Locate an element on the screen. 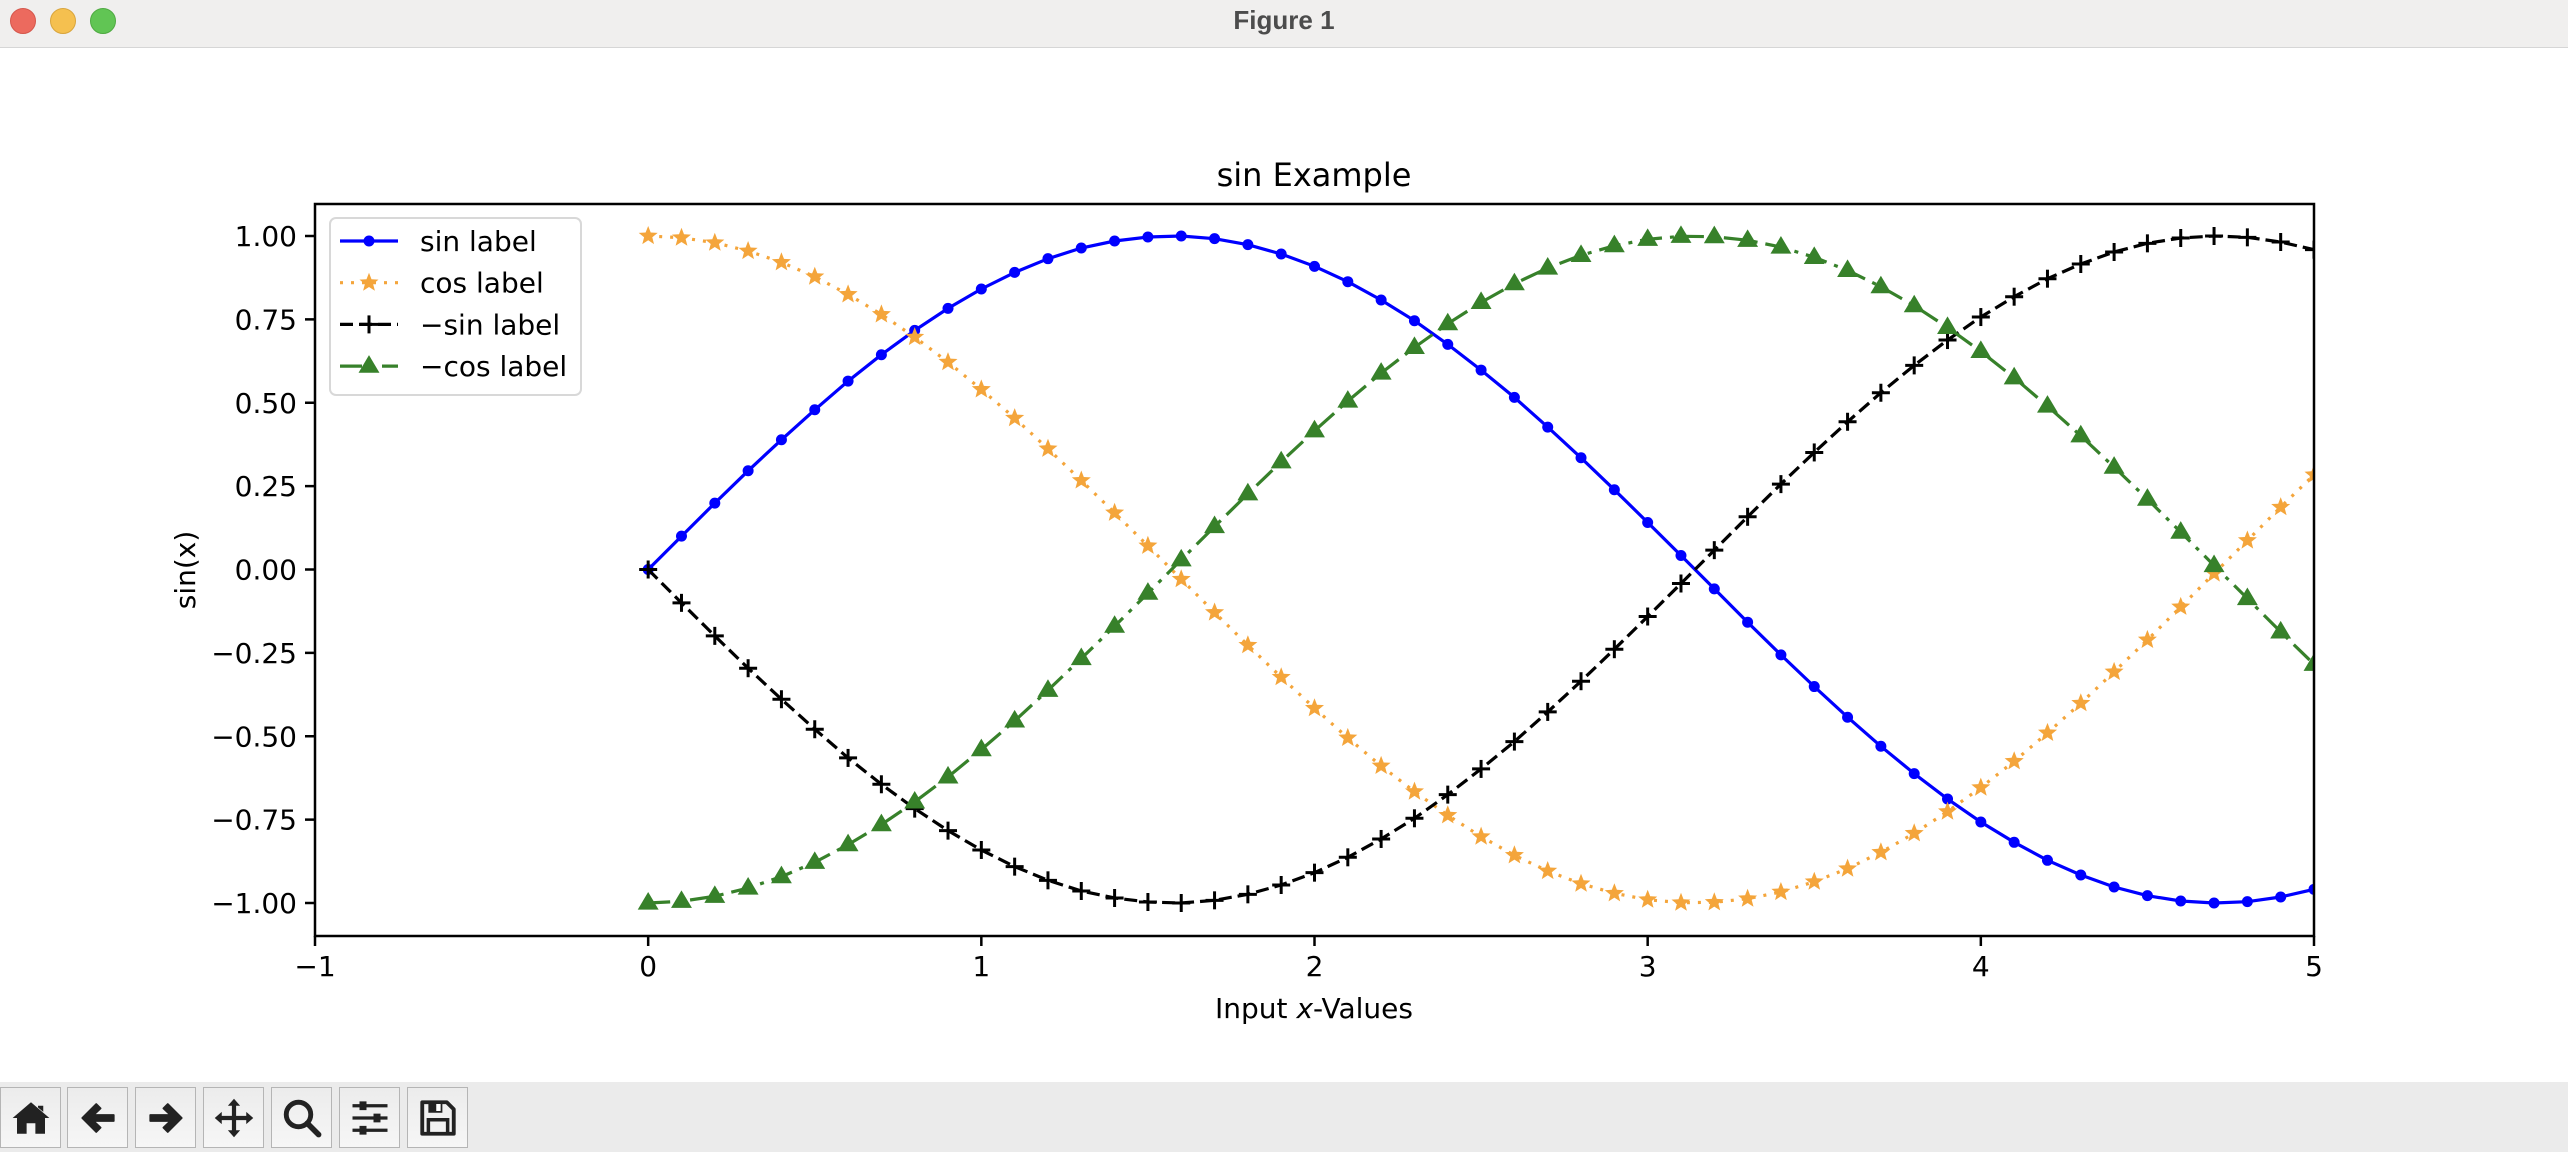 This screenshot has height=1152, width=2568. legend-item: −sin label is located at coordinates (450, 324).